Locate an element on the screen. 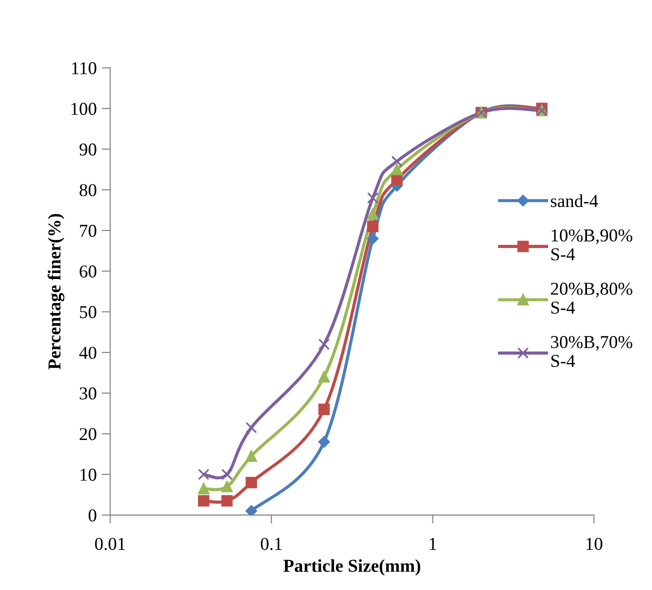 The width and height of the screenshot is (652, 590). x-tick-label: 1 is located at coordinates (433, 544).